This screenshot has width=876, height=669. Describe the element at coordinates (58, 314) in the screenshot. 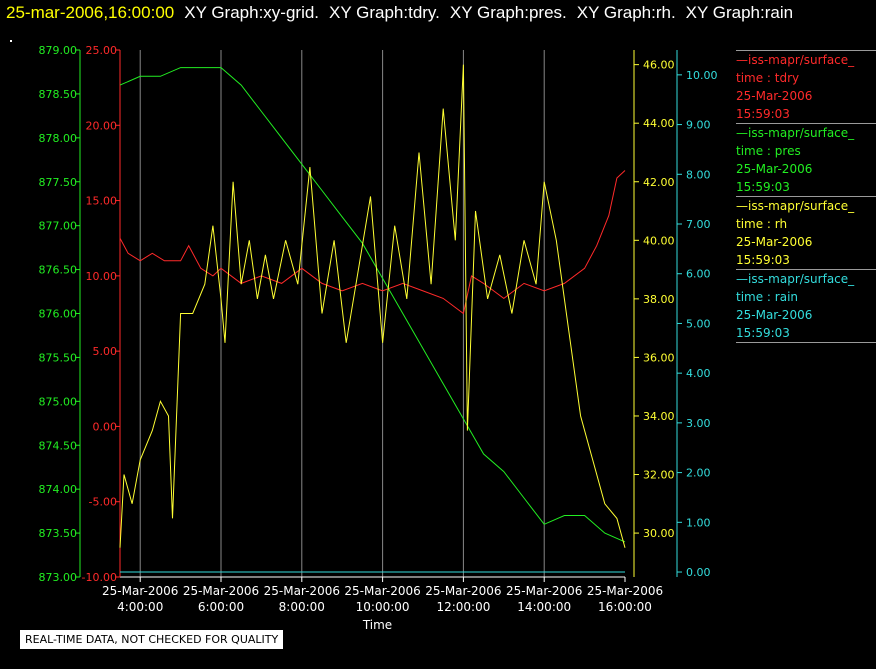

I see `pres-tick-label: 876.00` at that location.